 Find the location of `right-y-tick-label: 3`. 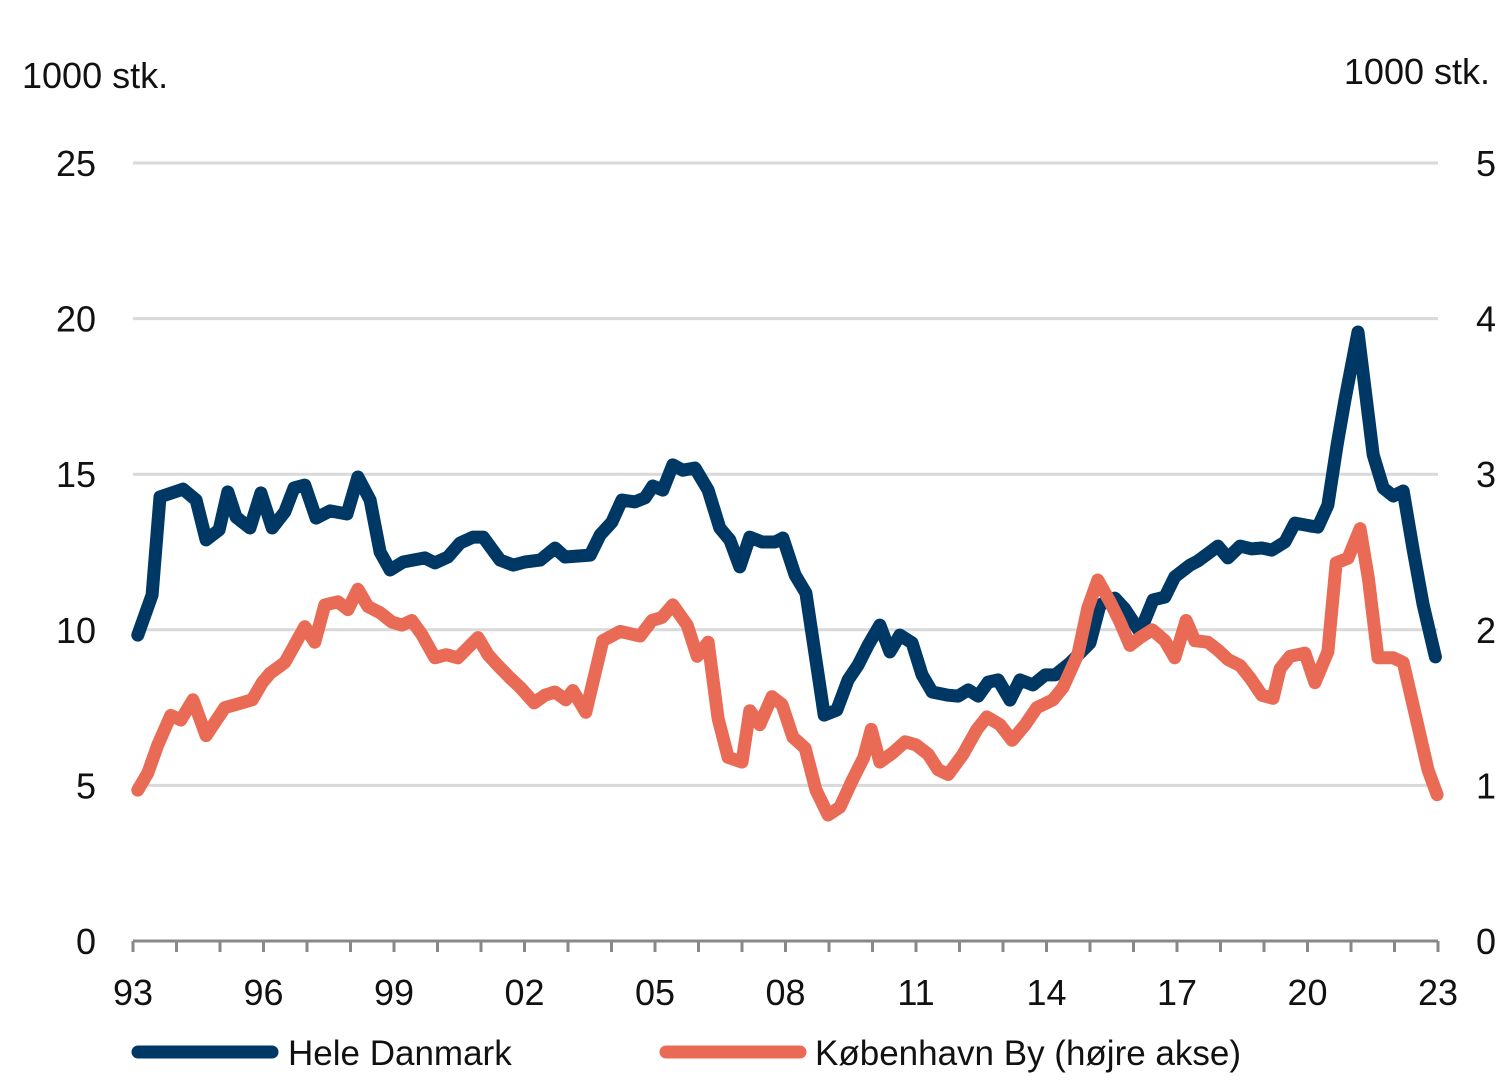

right-y-tick-label: 3 is located at coordinates (1486, 474).